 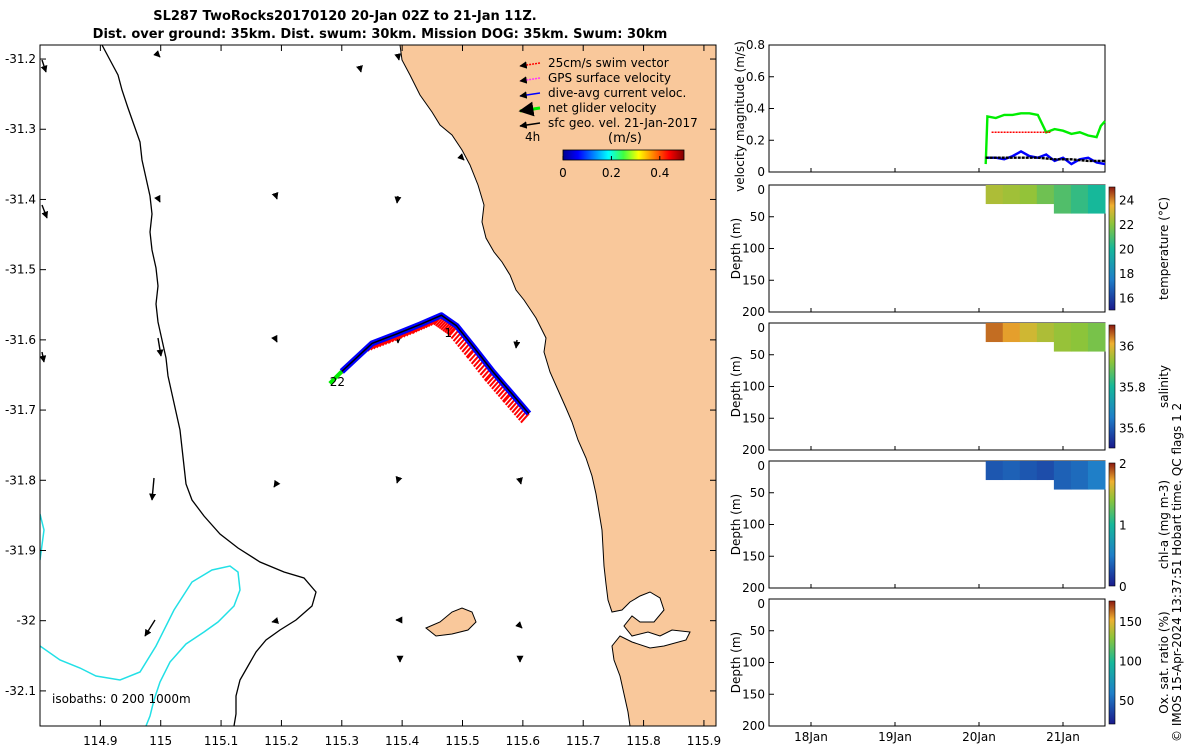 What do you see at coordinates (1063, 737) in the screenshot?
I see `time-x-tick-label: 21Jan` at bounding box center [1063, 737].